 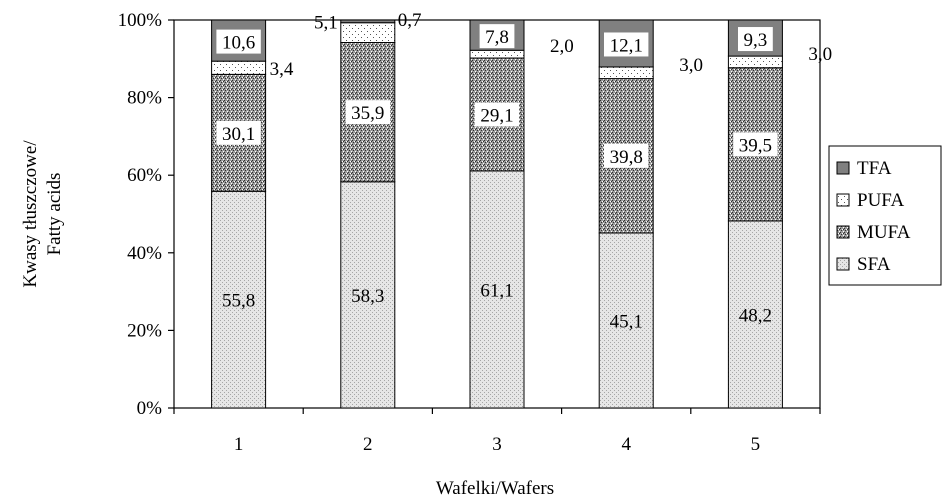 I want to click on legend-label-sfa: SFA, so click(x=874, y=264).